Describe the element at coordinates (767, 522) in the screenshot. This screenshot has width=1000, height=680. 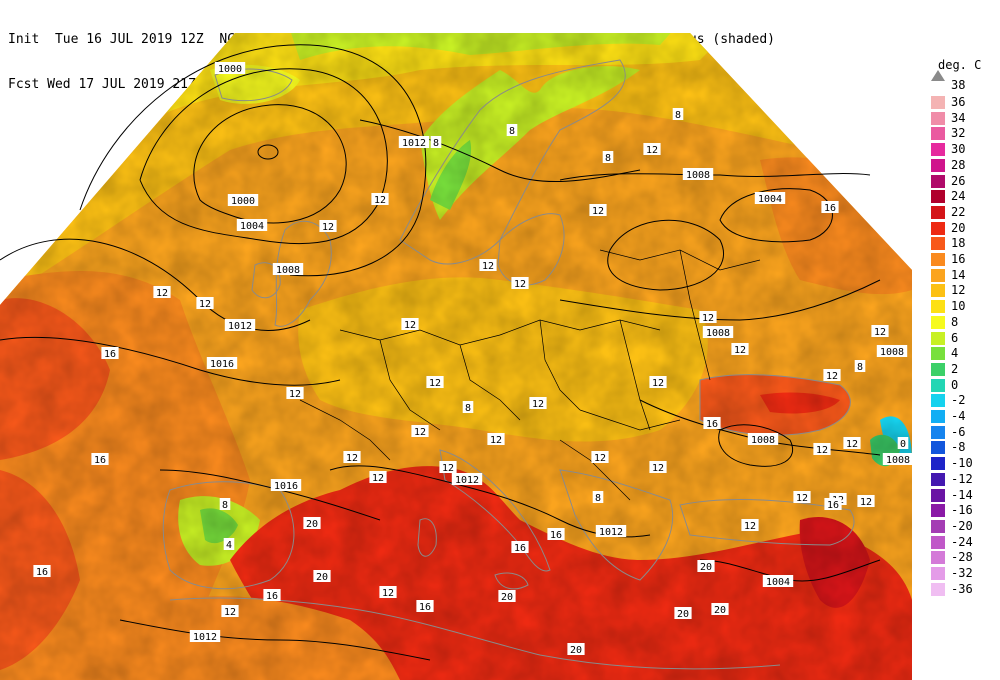
I see `coast-turkey` at that location.